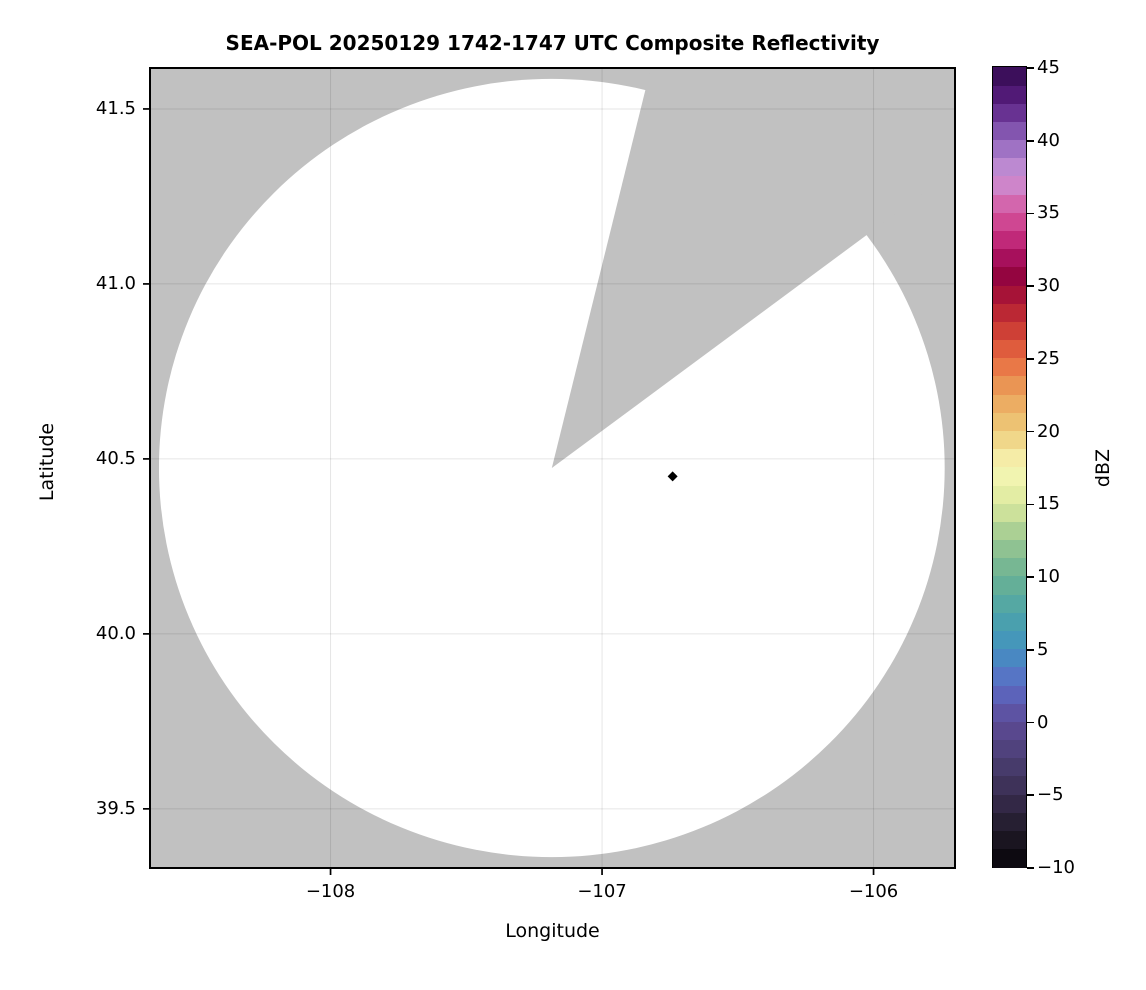  What do you see at coordinates (115, 458) in the screenshot?
I see `y-tick-label: 40.5` at bounding box center [115, 458].